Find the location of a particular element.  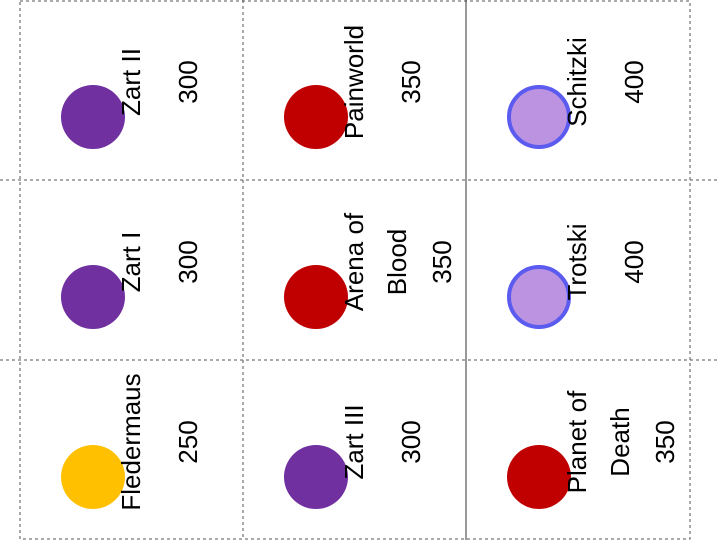

property-card: Schitzki 400 is located at coordinates (578, 93).